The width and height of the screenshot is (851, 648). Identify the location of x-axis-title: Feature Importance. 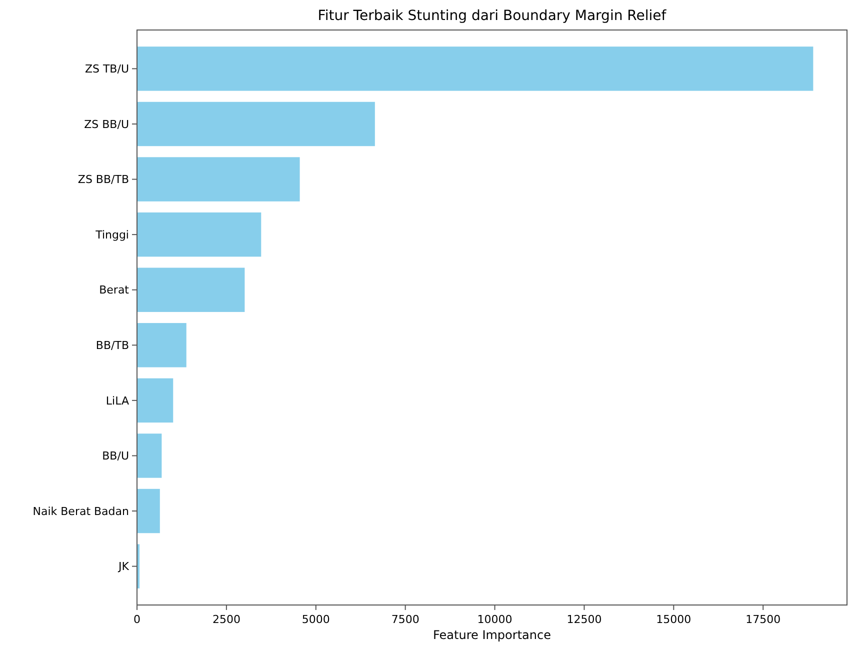
(492, 635).